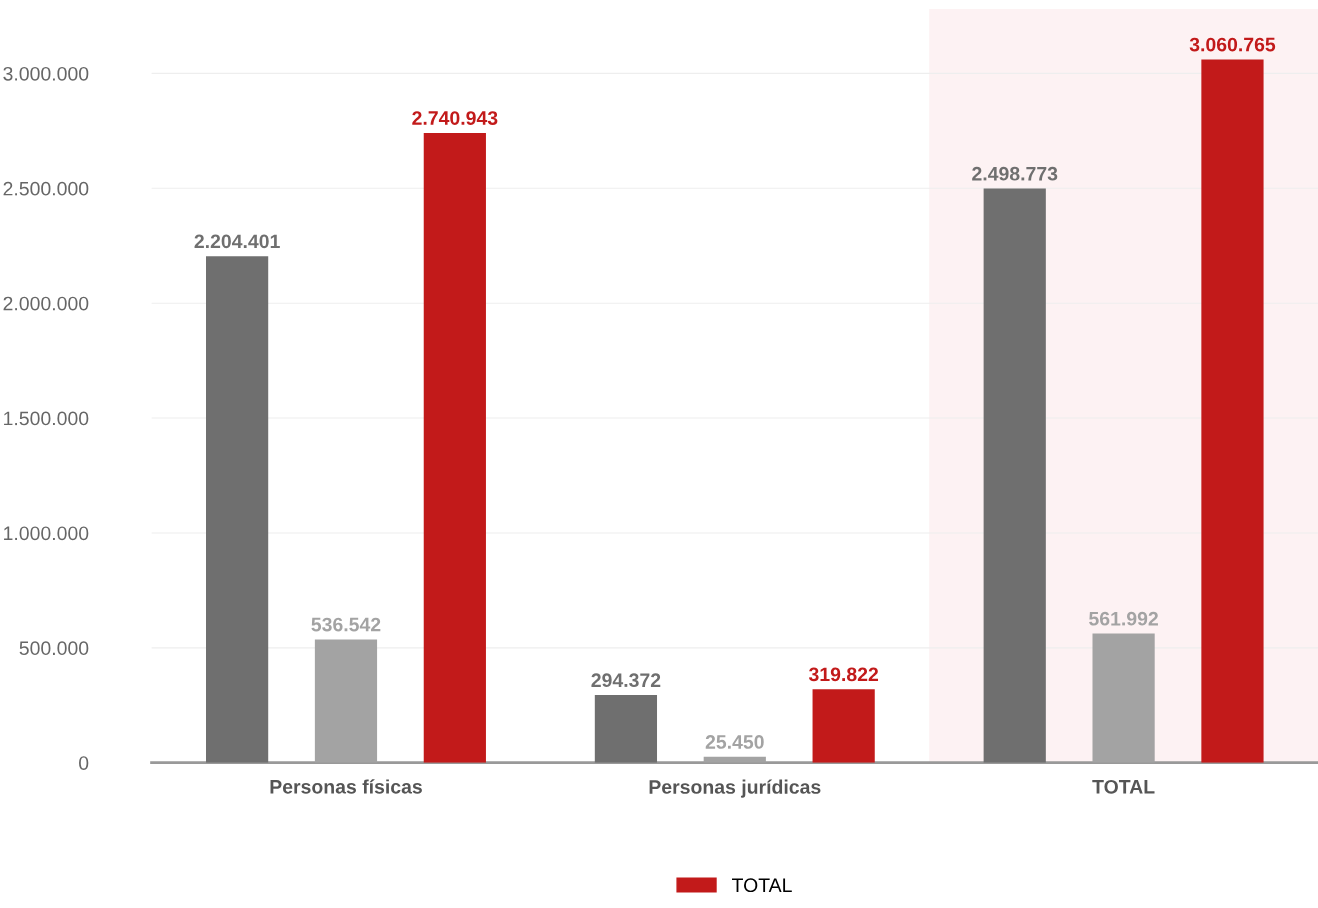 Image resolution: width=1318 pixels, height=908 pixels. What do you see at coordinates (1123, 786) in the screenshot?
I see `x-tick-label: TOTAL` at bounding box center [1123, 786].